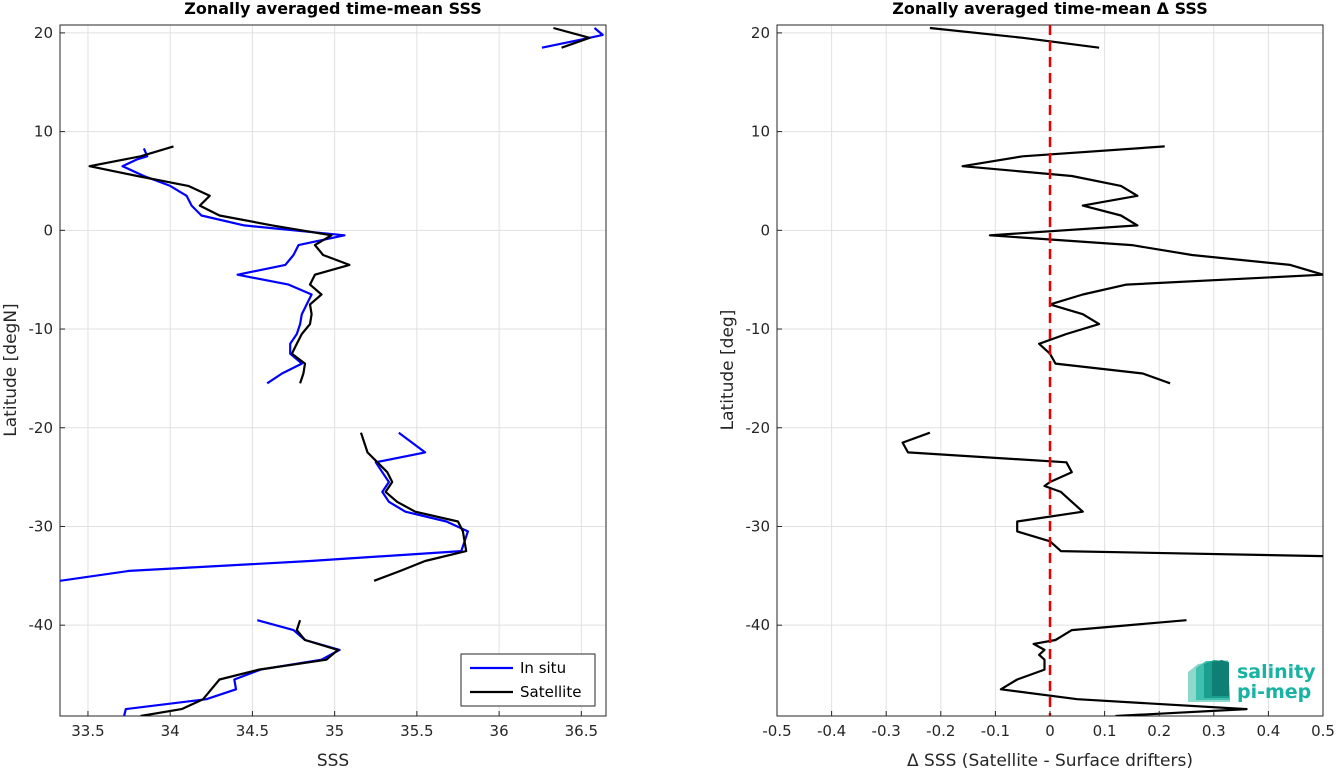 The image size is (1336, 769). I want to click on sss-y-tick-label: -40, so click(41, 625).